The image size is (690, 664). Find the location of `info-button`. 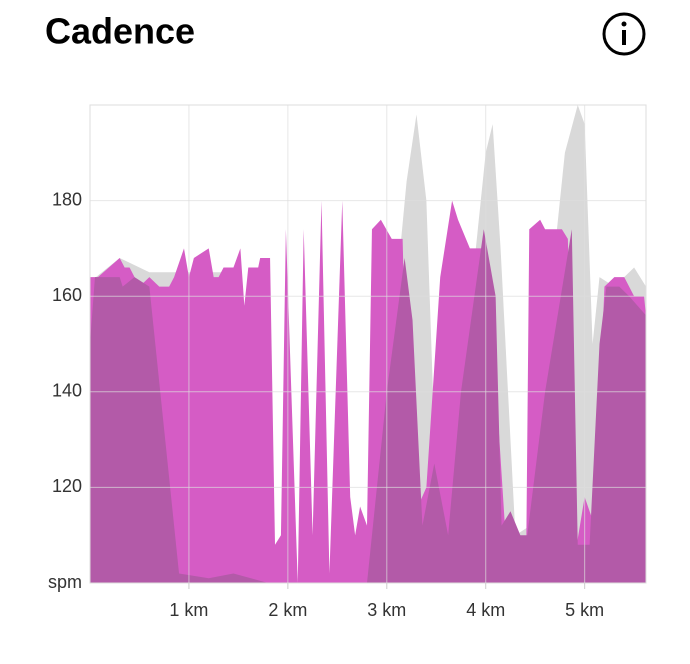

info-button is located at coordinates (624, 34).